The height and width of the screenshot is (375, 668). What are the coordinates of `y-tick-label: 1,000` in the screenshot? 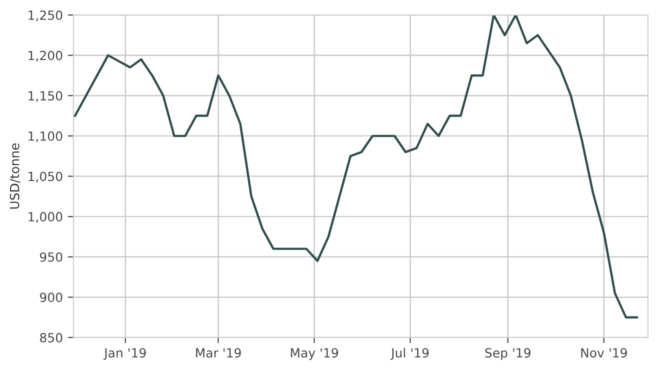 It's located at (45, 217).